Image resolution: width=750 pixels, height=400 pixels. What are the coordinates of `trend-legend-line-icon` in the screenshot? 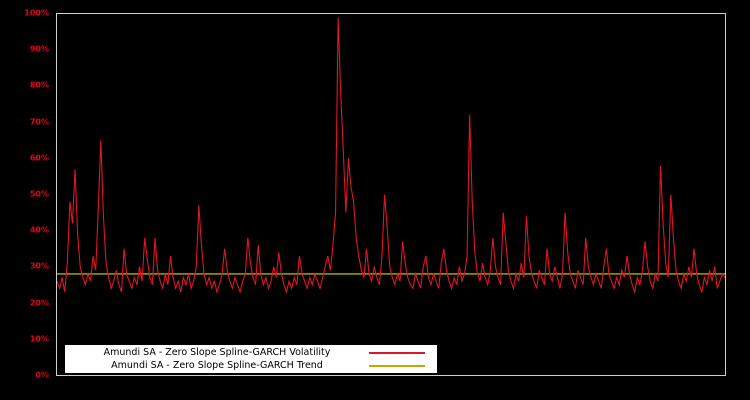 It's located at (397, 365).